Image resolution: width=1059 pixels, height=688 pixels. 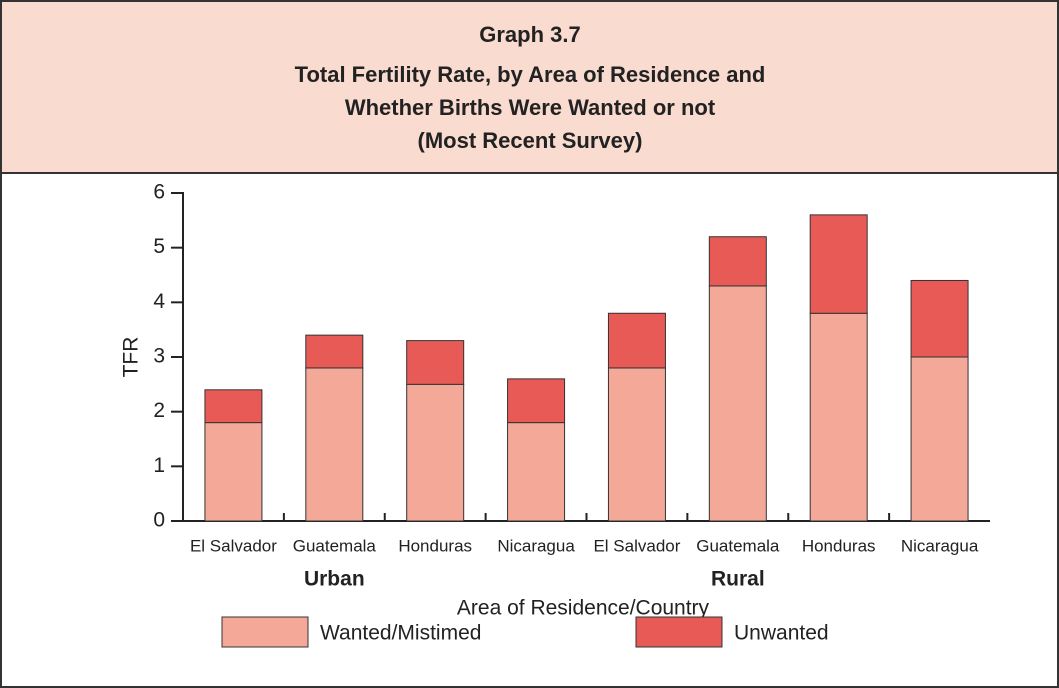 What do you see at coordinates (159, 520) in the screenshot?
I see `y-tick-label: 0` at bounding box center [159, 520].